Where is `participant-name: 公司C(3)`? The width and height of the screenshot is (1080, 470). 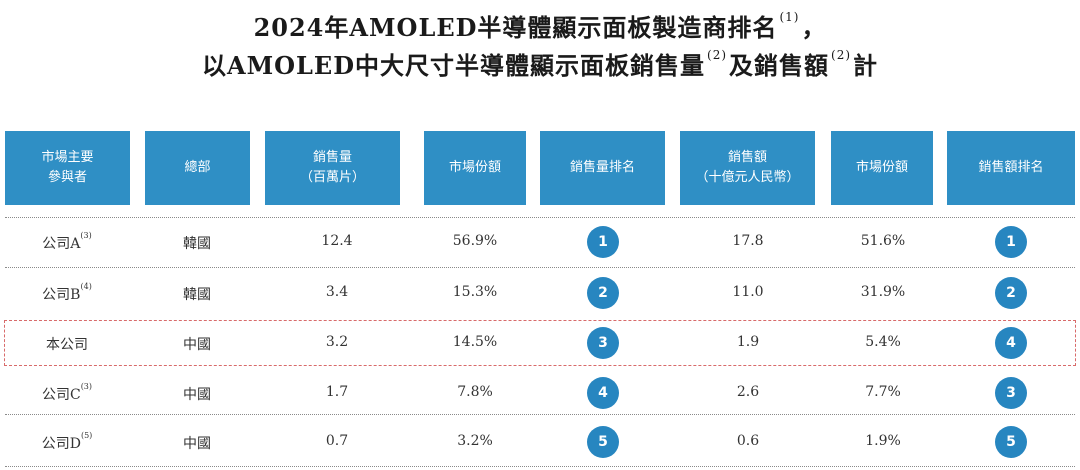
participant-name: 公司C(3) is located at coordinates (67, 392).